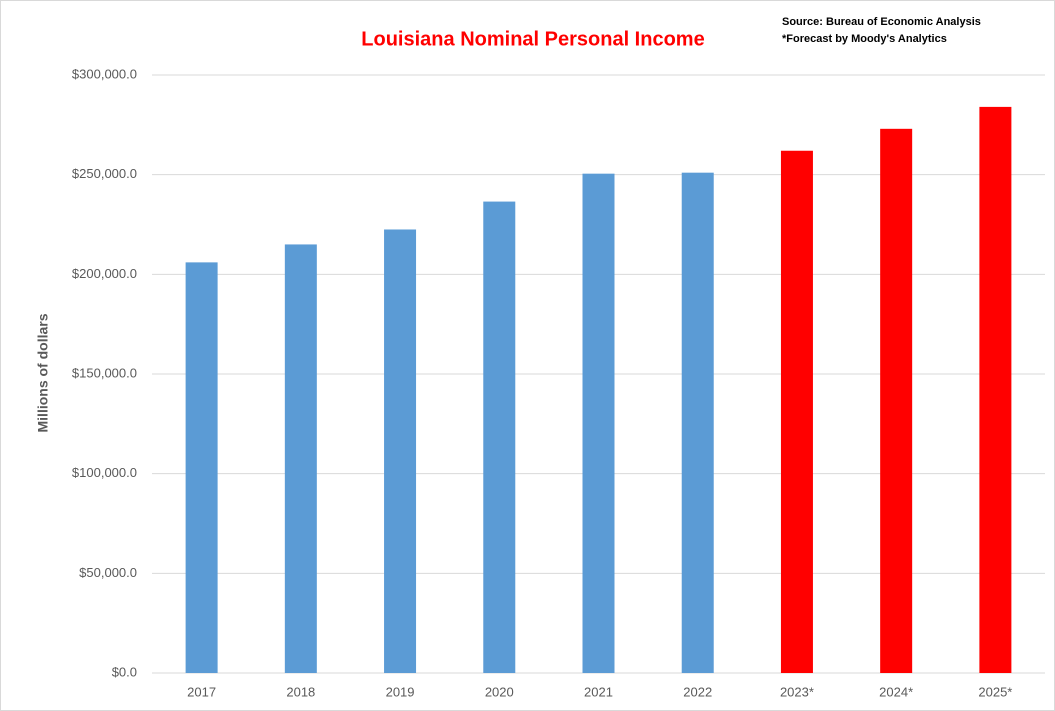 This screenshot has height=711, width=1055. What do you see at coordinates (598, 691) in the screenshot?
I see `x-tick-label: 2021` at bounding box center [598, 691].